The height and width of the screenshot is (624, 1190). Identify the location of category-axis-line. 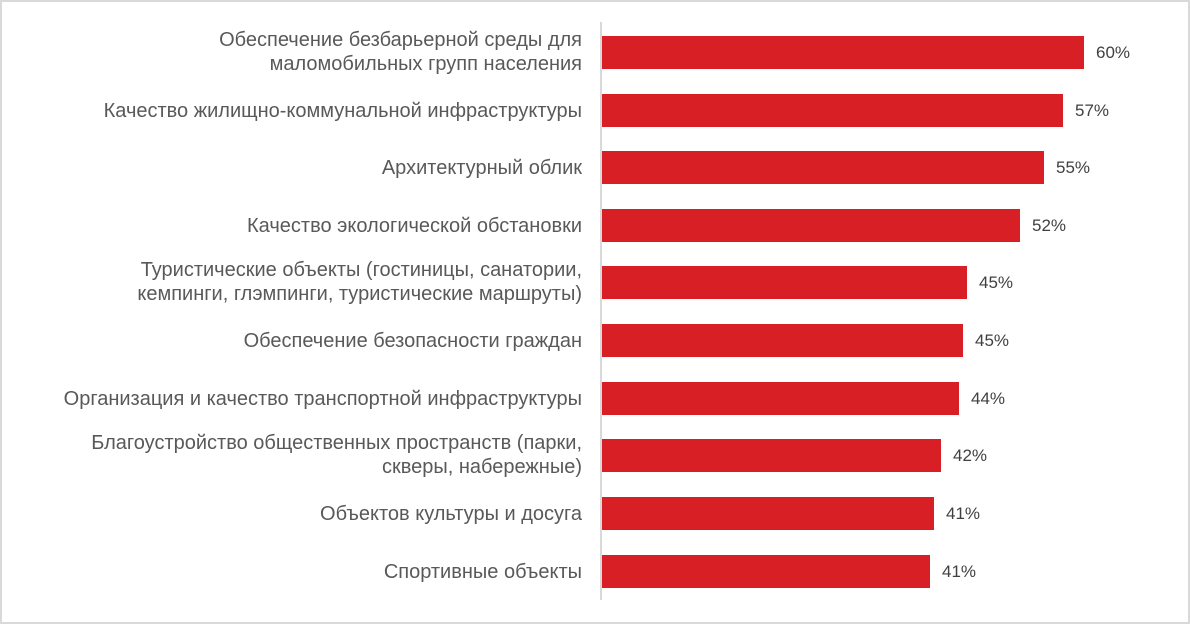
(601, 311).